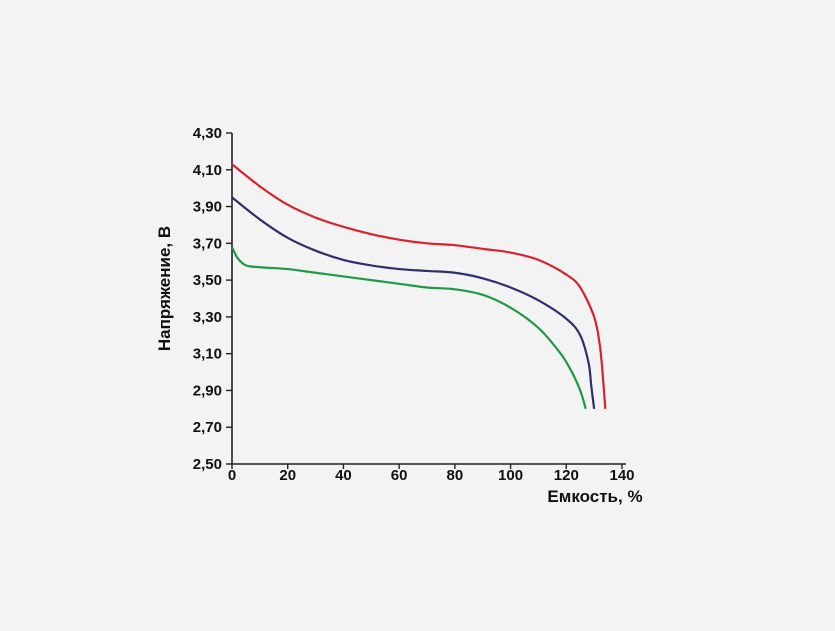 This screenshot has width=835, height=631. Describe the element at coordinates (287, 475) in the screenshot. I see `x-tick-label: 20` at that location.